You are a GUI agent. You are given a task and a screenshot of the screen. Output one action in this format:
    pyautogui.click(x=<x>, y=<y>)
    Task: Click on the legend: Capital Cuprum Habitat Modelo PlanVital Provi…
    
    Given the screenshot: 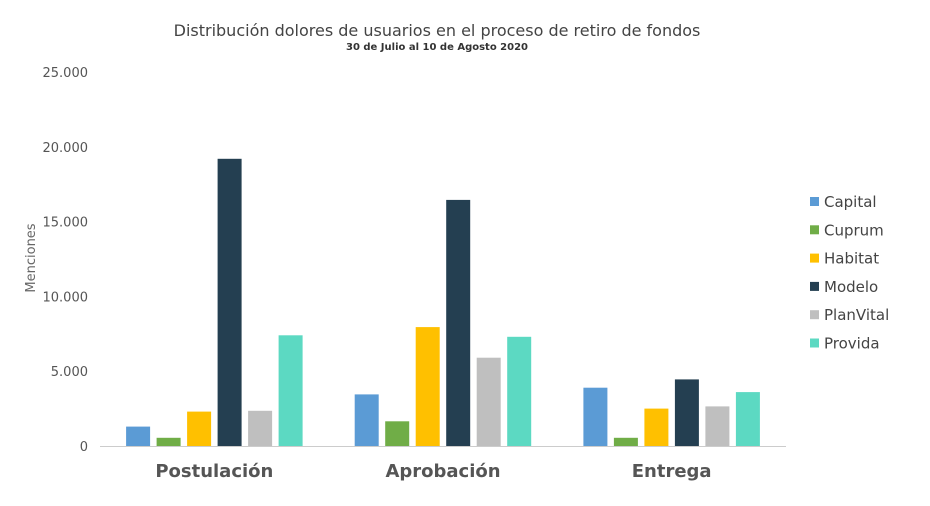 What is the action you would take?
    pyautogui.click(x=849, y=273)
    